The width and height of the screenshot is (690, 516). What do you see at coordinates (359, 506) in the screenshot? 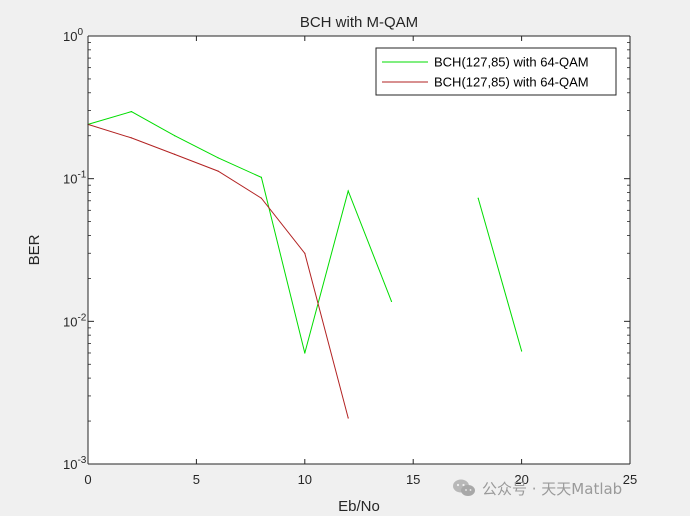
I see `x-axis-label: Eb/No` at bounding box center [359, 506].